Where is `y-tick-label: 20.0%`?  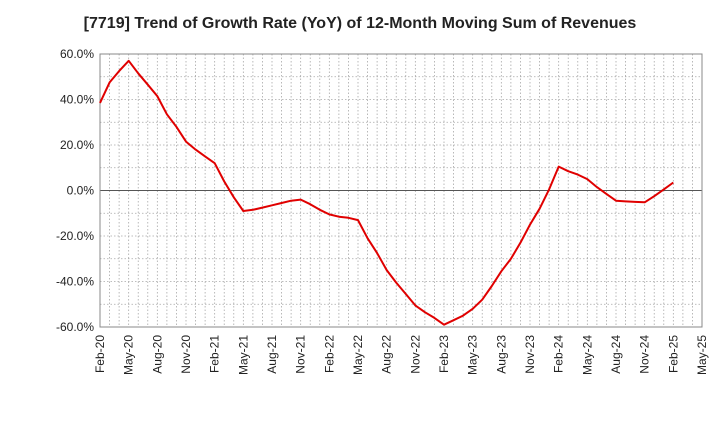
y-tick-label: 20.0% is located at coordinates (77, 145).